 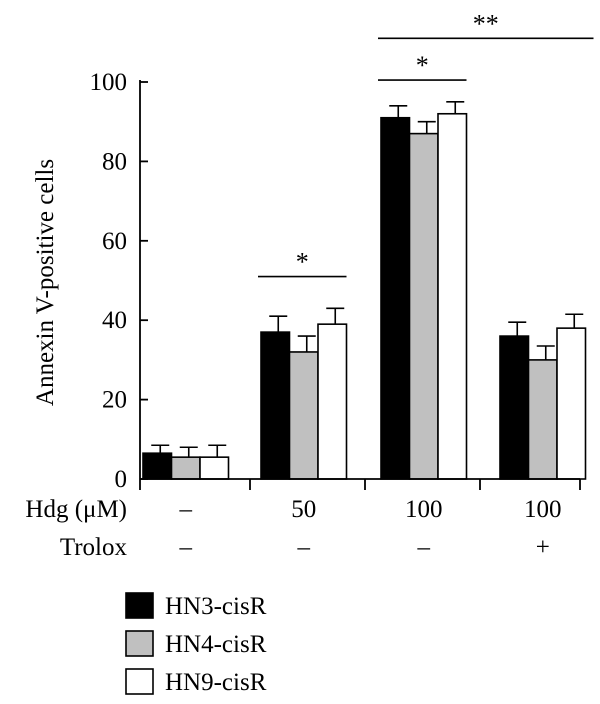 What do you see at coordinates (486, 23) in the screenshot?
I see `significance-label-2: **` at bounding box center [486, 23].